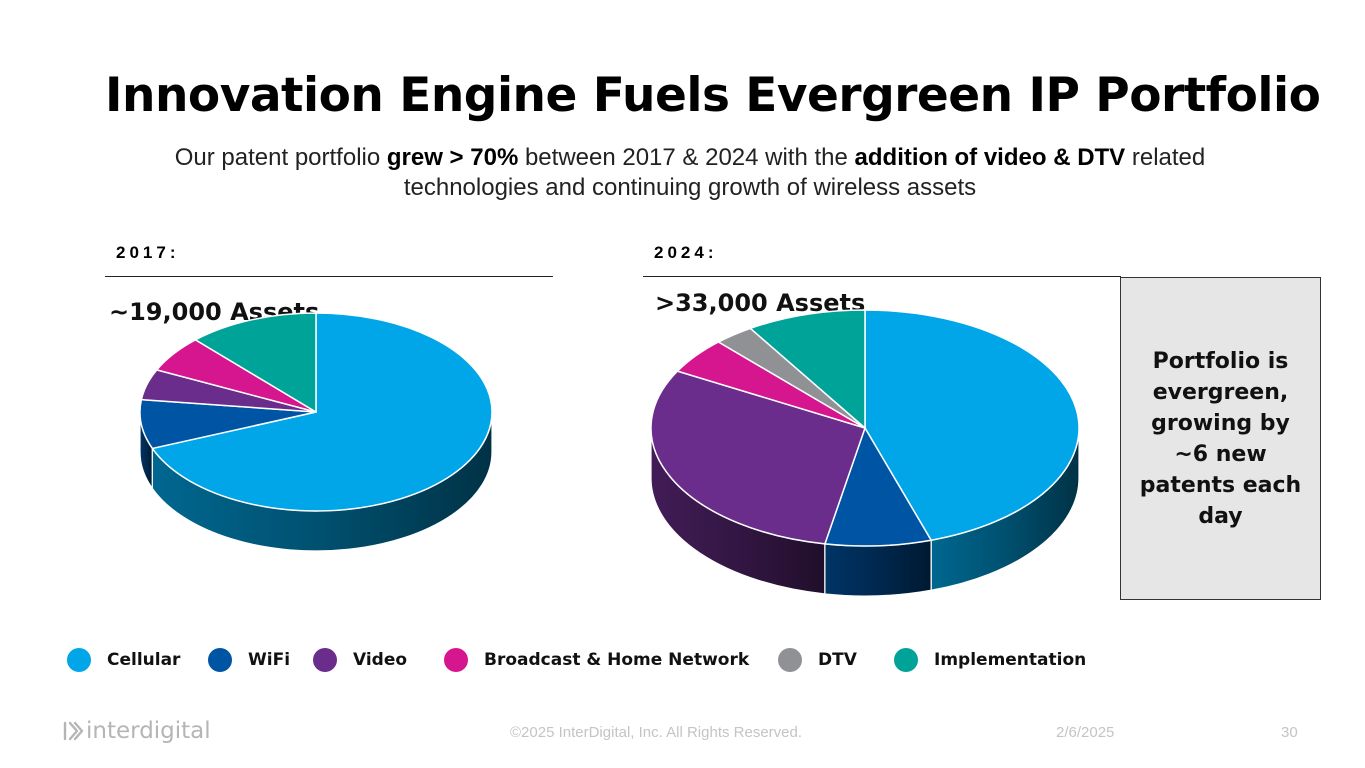 The width and height of the screenshot is (1365, 768). What do you see at coordinates (329, 276) in the screenshot?
I see `divider-2017` at bounding box center [329, 276].